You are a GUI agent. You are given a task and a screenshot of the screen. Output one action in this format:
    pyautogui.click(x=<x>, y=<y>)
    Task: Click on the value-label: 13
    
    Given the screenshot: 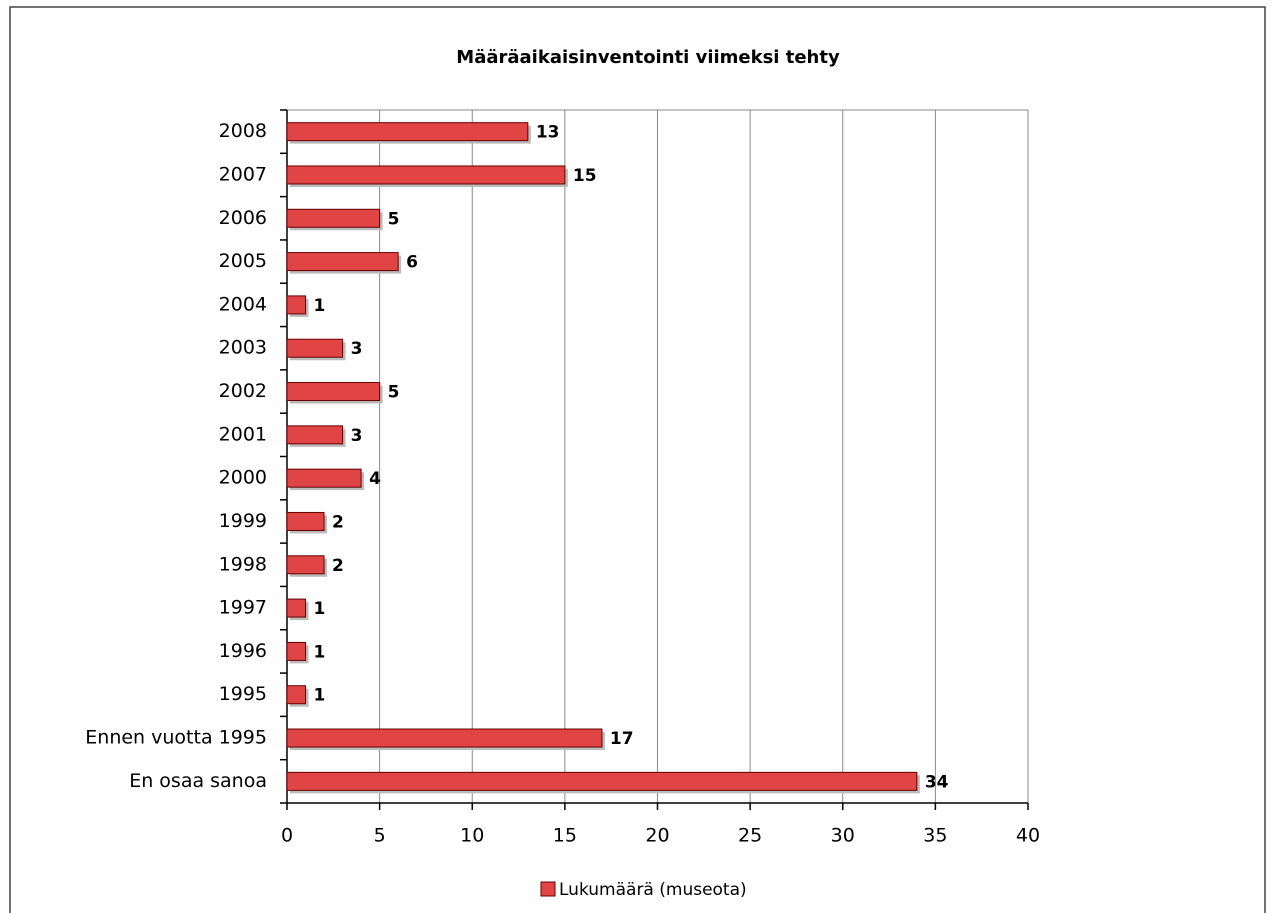 What is the action you would take?
    pyautogui.click(x=548, y=133)
    